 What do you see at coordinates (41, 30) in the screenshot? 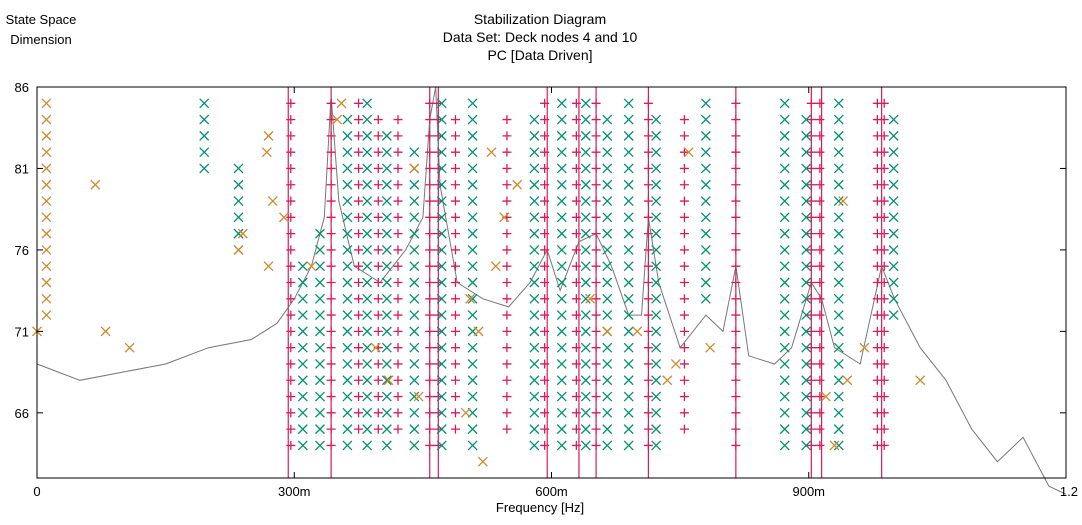
I see `y-axis-title-block: State Space Dimension` at bounding box center [41, 30].